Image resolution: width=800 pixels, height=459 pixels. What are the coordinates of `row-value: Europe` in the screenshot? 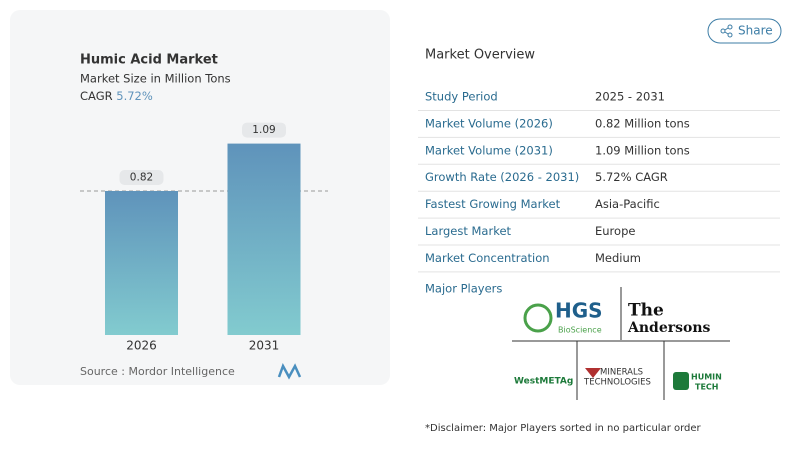 It's located at (615, 231).